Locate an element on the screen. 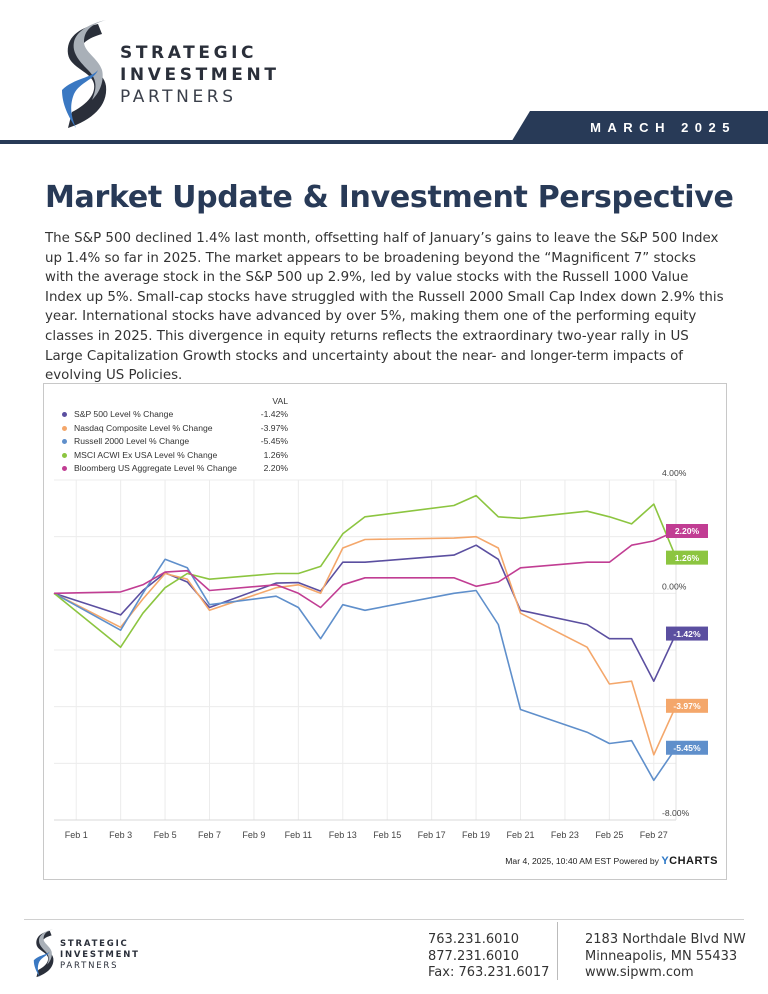  logo-line-1: STRATEGIC is located at coordinates (189, 53).